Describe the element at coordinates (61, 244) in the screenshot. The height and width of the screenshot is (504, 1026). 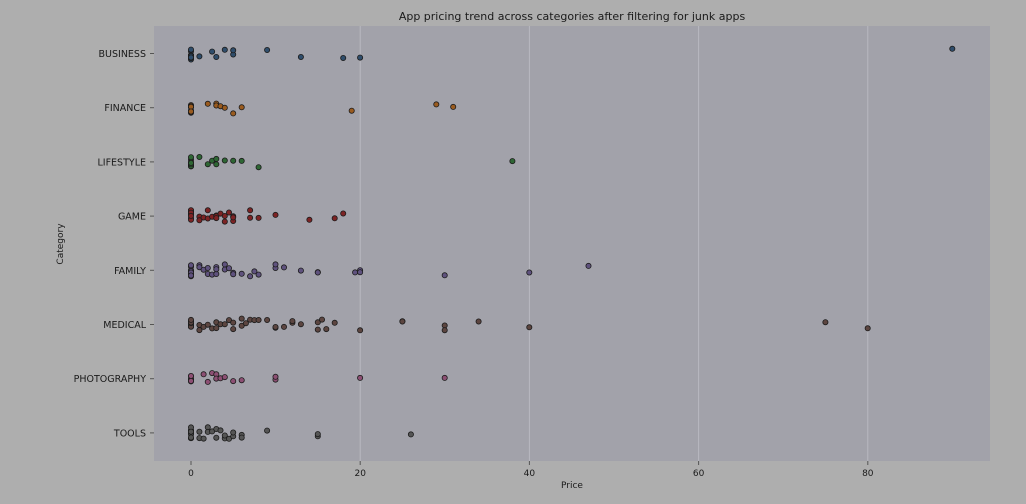
I see `y-axis-label: Category` at that location.